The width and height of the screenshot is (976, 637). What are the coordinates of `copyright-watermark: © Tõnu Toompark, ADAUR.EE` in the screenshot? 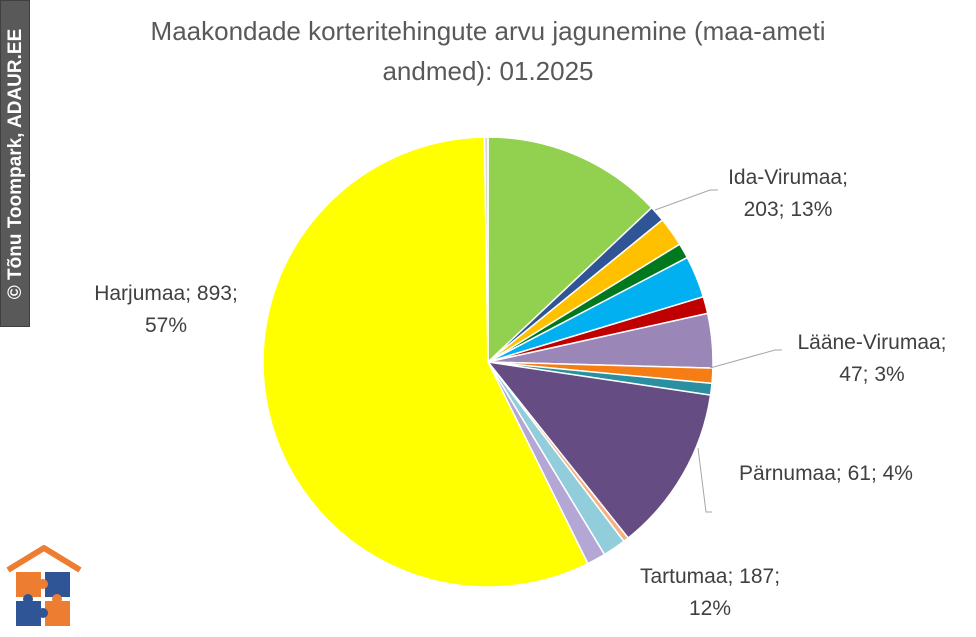 It's located at (15, 163).